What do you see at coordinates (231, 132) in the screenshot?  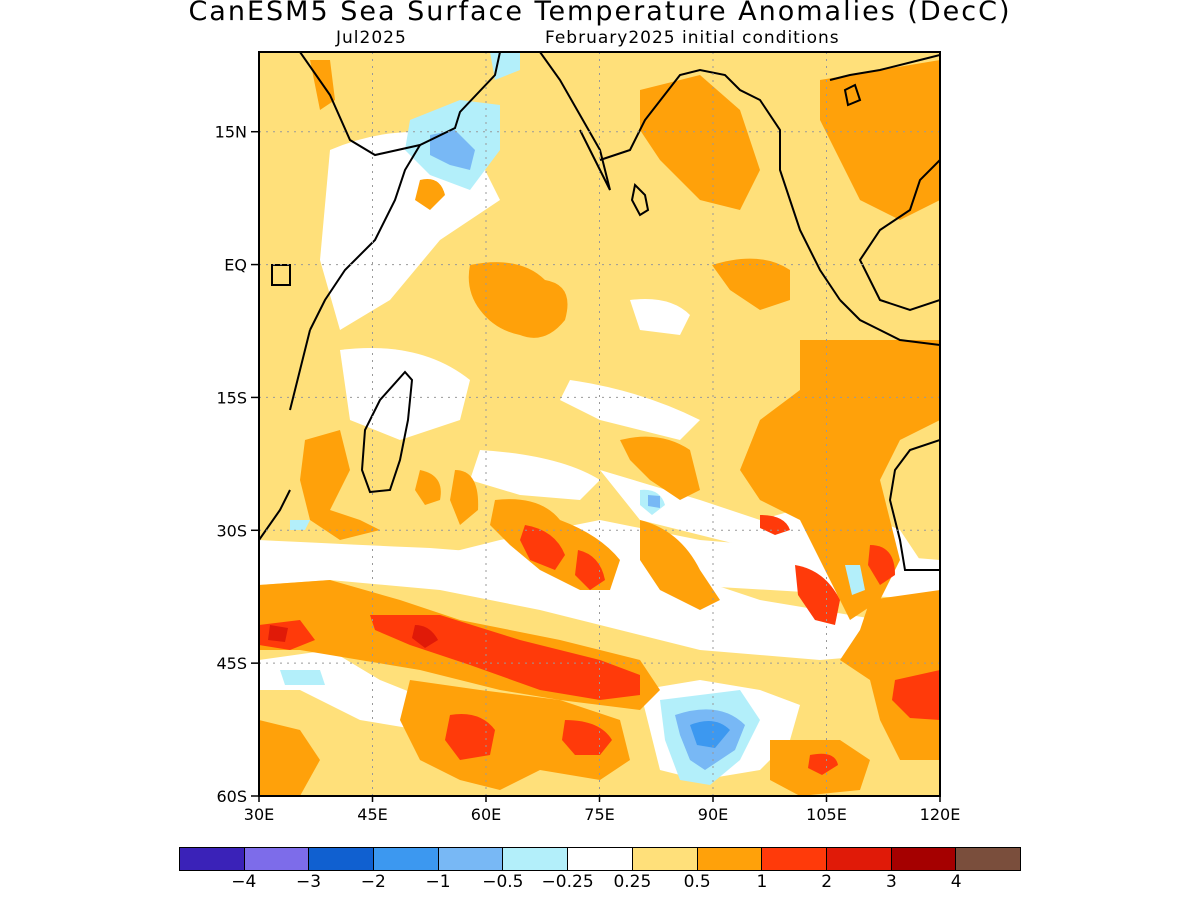 I see `y-tick-label: 15N` at bounding box center [231, 132].